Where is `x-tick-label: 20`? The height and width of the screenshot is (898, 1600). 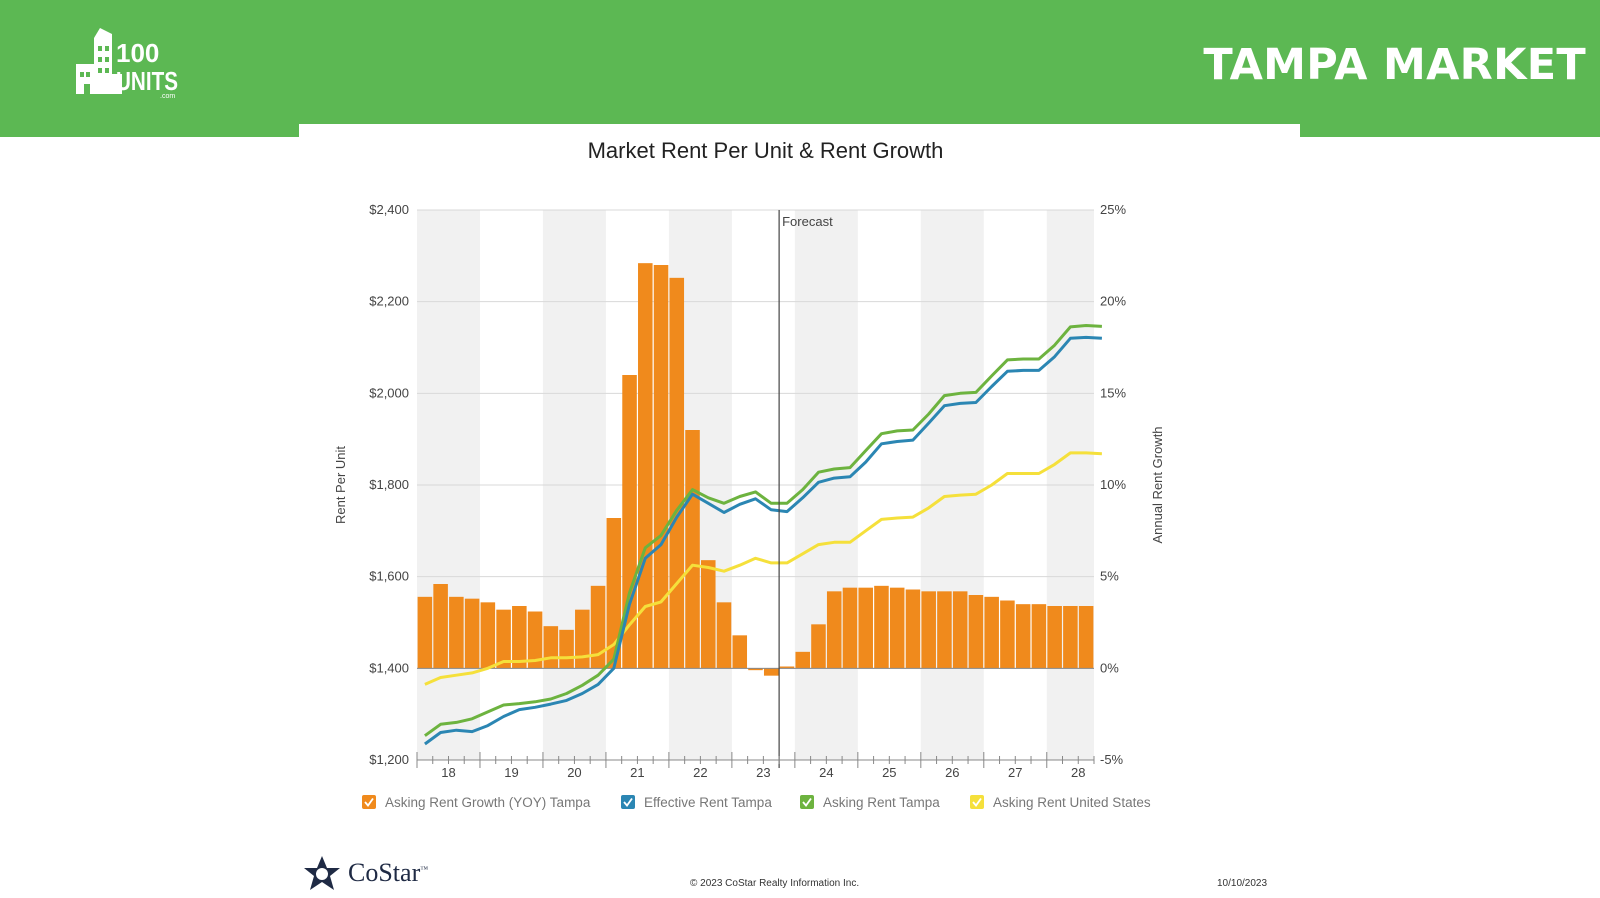 x-tick-label: 20 is located at coordinates (574, 772).